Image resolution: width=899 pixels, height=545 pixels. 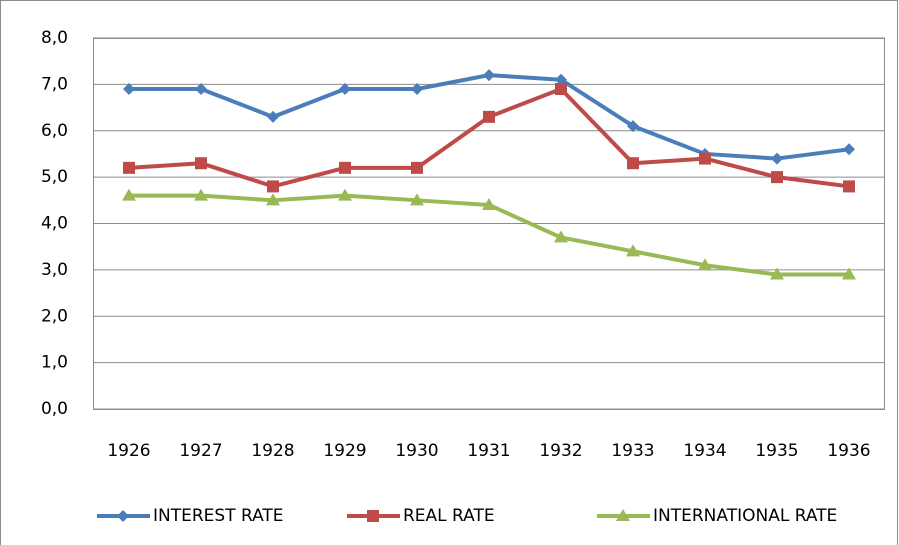 What do you see at coordinates (560, 451) in the screenshot?
I see `x-tick-label: 1932` at bounding box center [560, 451].